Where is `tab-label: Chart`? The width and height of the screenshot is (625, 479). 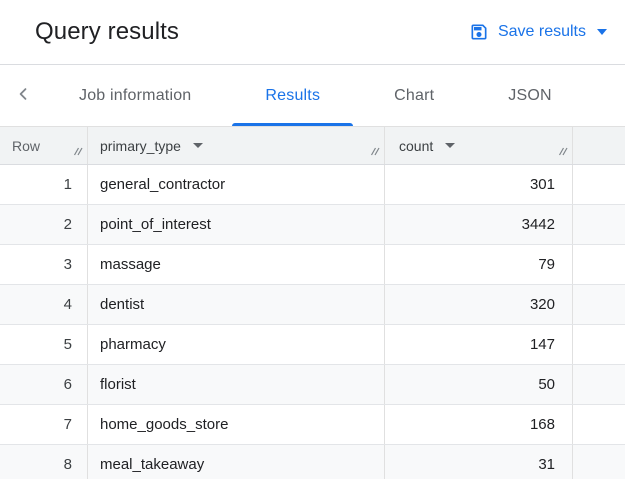 tab-label: Chart is located at coordinates (414, 95).